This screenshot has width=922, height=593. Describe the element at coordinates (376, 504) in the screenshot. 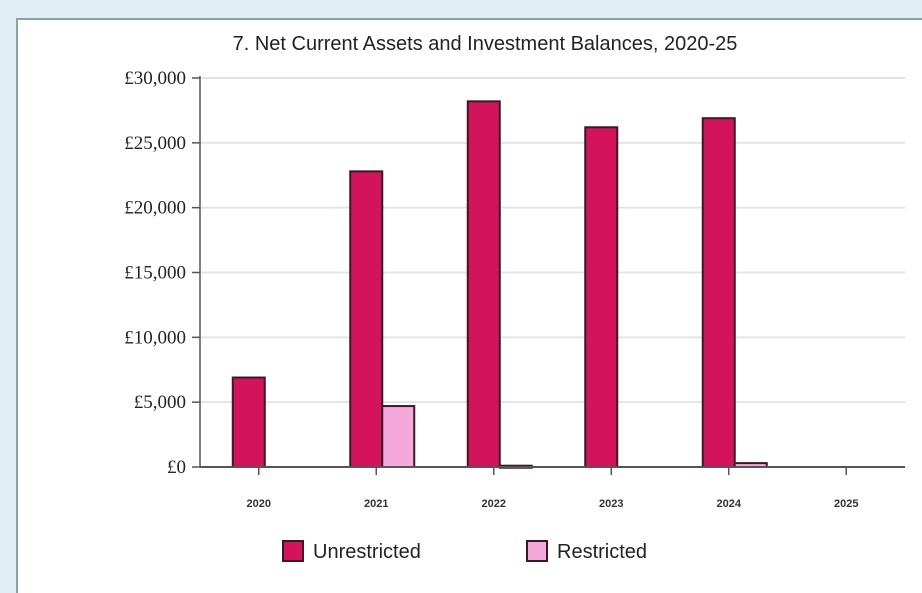

I see `x-tick-label: 2021` at that location.